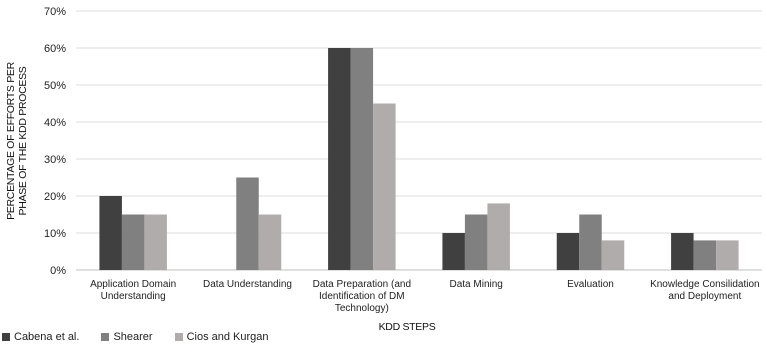 The width and height of the screenshot is (766, 350). Describe the element at coordinates (133, 290) in the screenshot. I see `category-label: Application Domain Understanding` at that location.